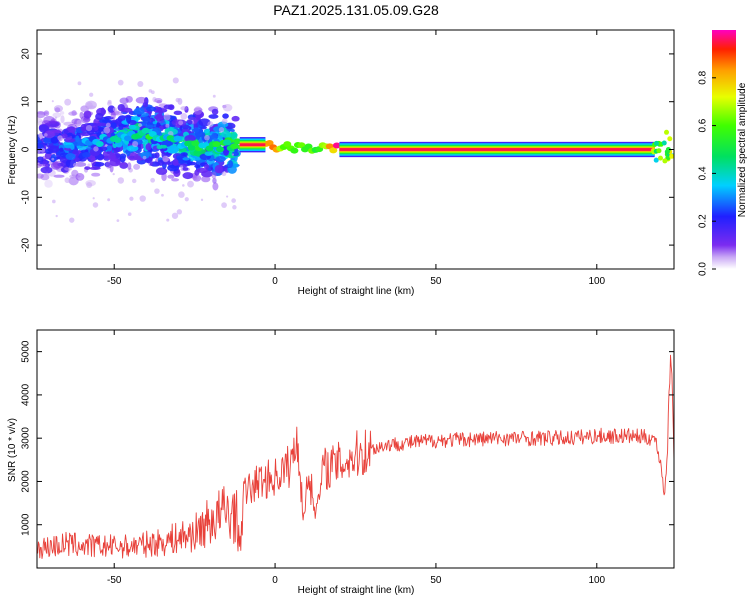 The height and width of the screenshot is (600, 750). Describe the element at coordinates (275, 580) in the screenshot. I see `x-tick-label: 0` at that location.